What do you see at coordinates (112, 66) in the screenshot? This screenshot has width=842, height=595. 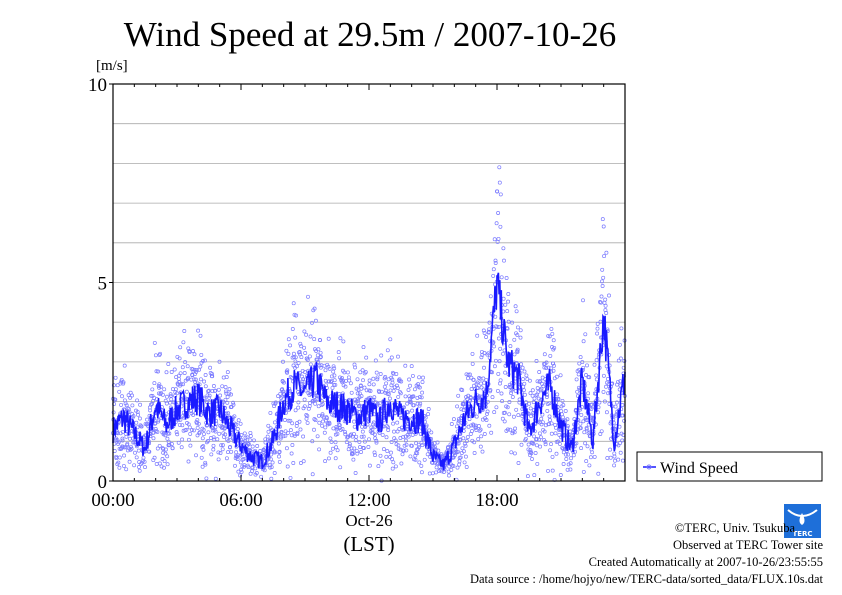 I see `y-axis-label: [m/s]` at bounding box center [112, 66].